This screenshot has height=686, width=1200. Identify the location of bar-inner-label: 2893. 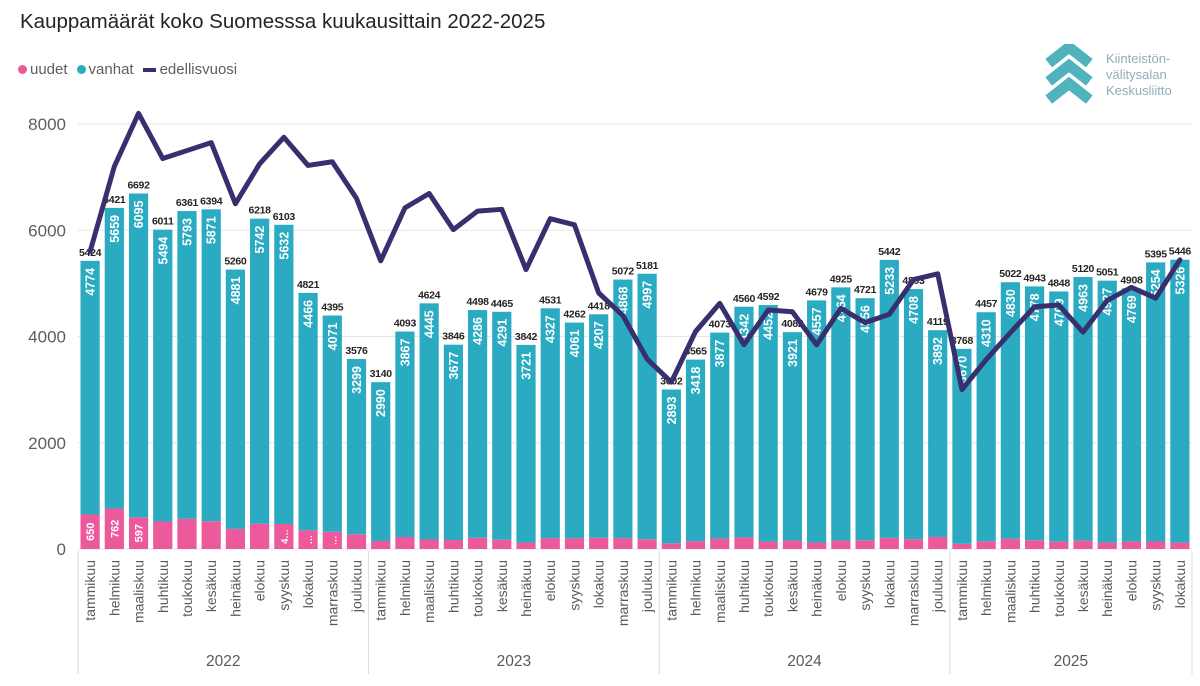
(672, 410).